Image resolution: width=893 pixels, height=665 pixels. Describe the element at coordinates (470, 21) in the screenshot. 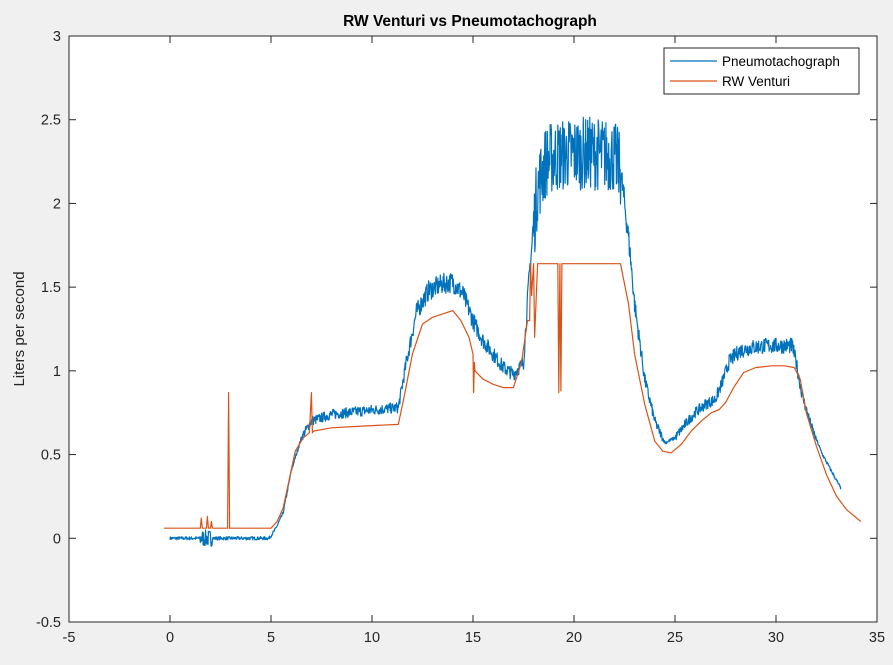

I see `chart-title: RW Venturi vs Pneumotachograph` at that location.